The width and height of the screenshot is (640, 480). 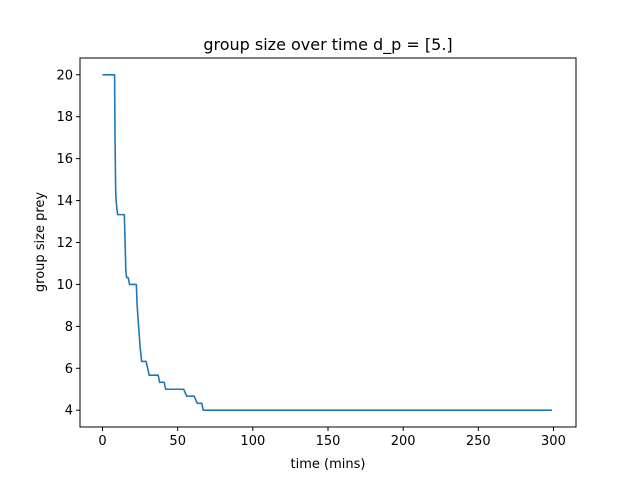 What do you see at coordinates (64, 75) in the screenshot?
I see `y-tick-label: 20` at bounding box center [64, 75].